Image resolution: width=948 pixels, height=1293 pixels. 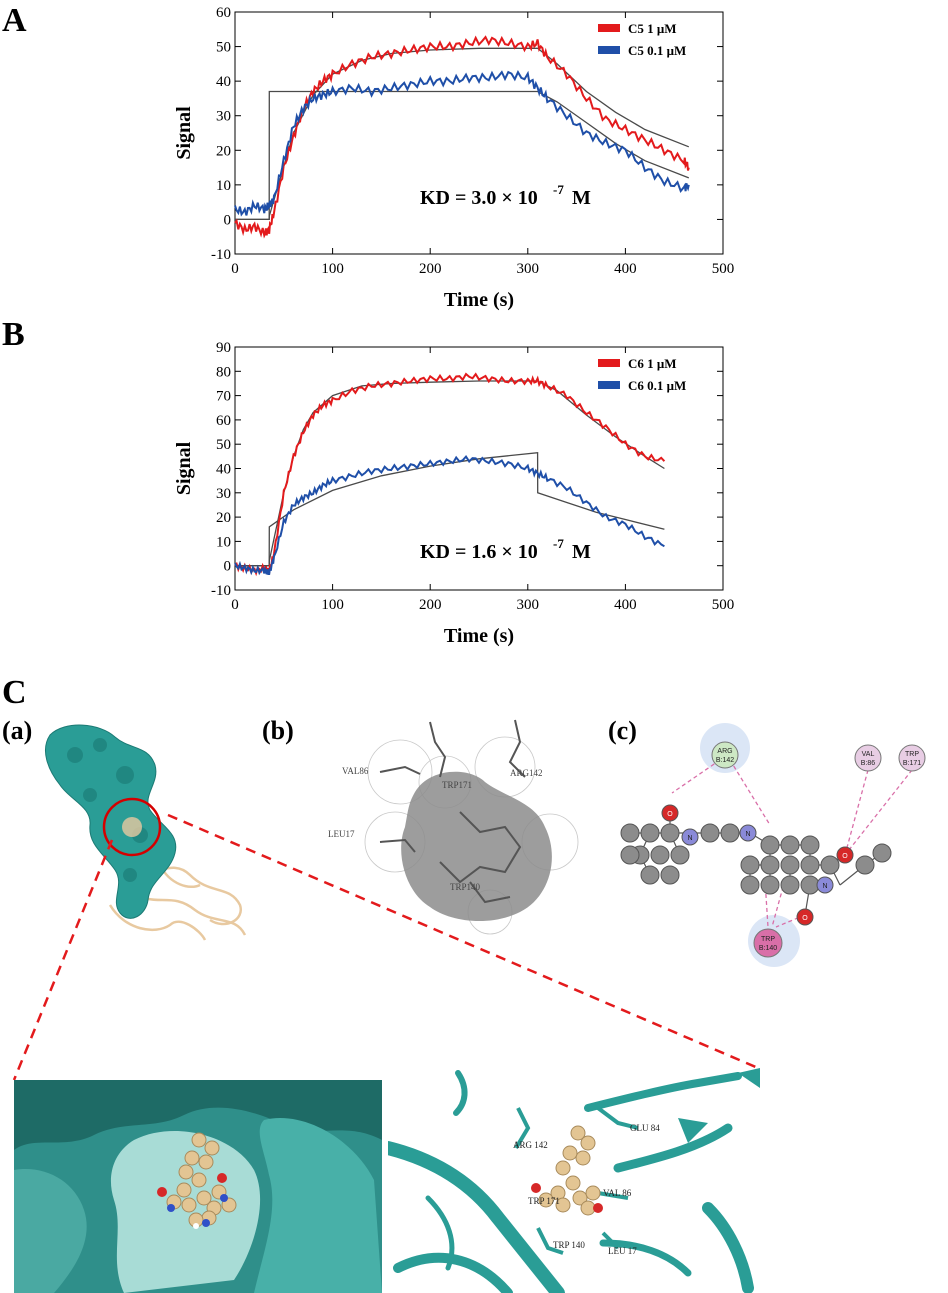 What do you see at coordinates (657, 385) in the screenshot?
I see `legend-label: C6 0.1 μM` at bounding box center [657, 385].